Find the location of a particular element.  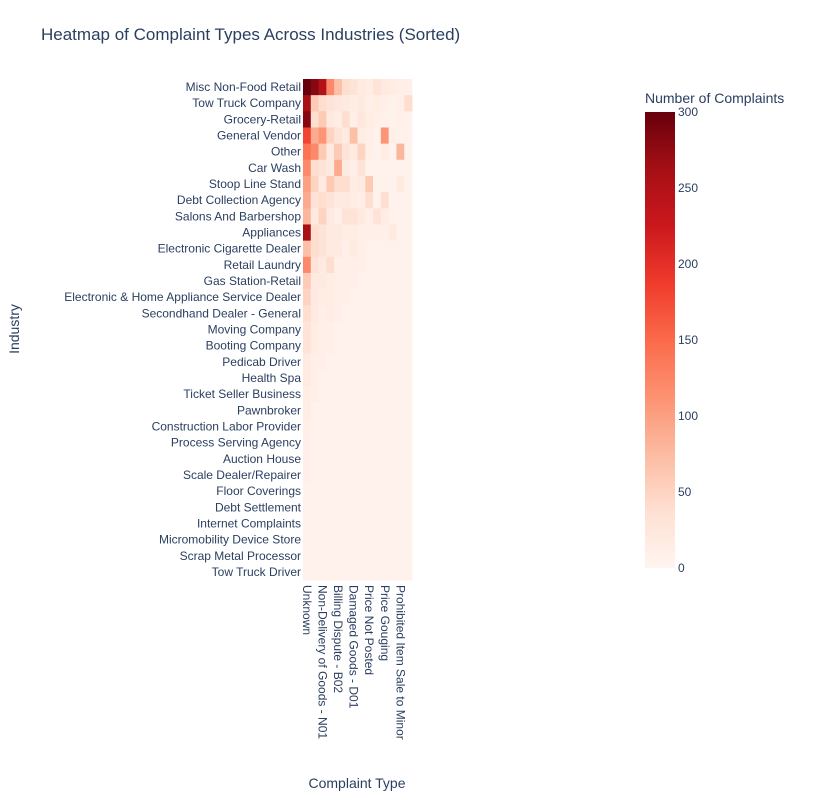

y-tick-label: Micromobility Device Store is located at coordinates (230, 540).